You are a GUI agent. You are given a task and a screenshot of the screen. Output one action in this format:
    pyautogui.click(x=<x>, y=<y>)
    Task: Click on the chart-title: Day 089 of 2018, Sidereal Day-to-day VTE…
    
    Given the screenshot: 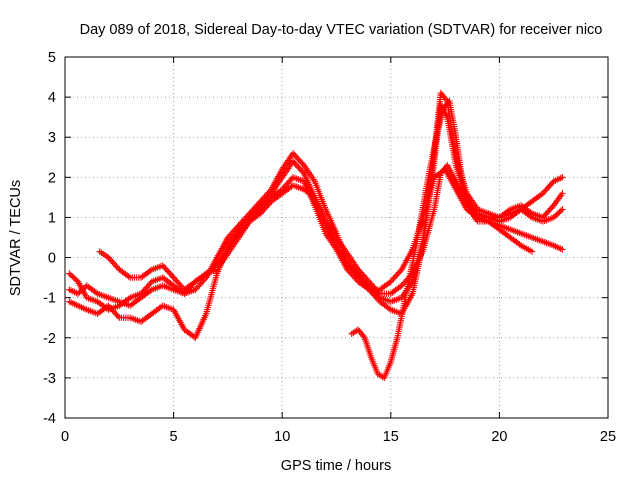 What is the action you would take?
    pyautogui.click(x=341, y=30)
    